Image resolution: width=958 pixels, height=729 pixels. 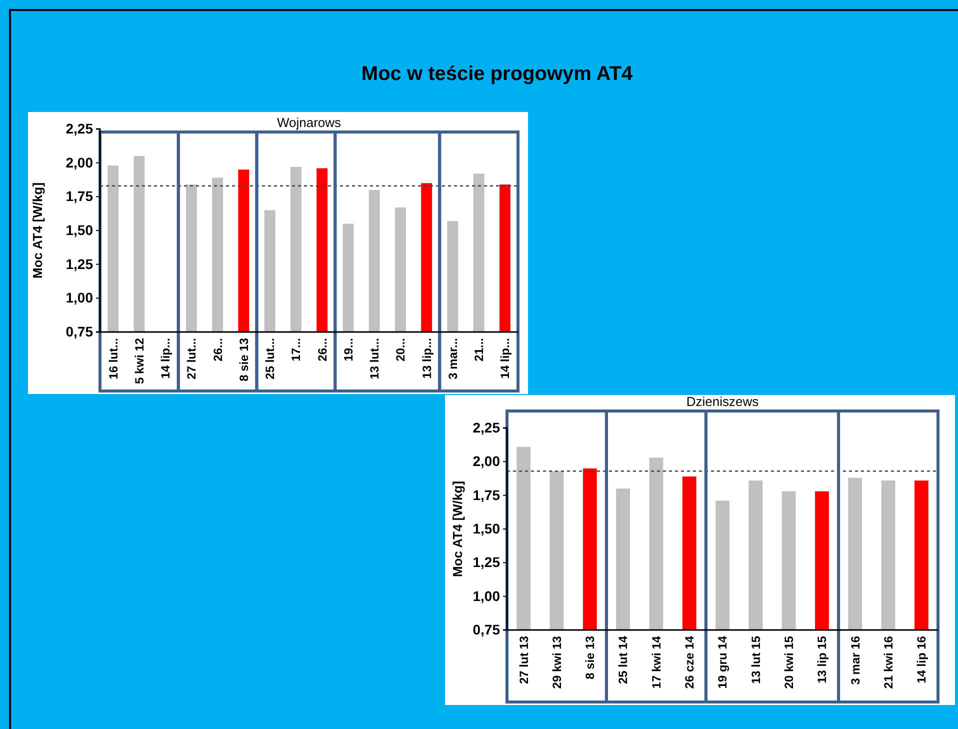 What do you see at coordinates (139, 361) in the screenshot?
I see `x-tick-label: 5 kwi 12` at bounding box center [139, 361].